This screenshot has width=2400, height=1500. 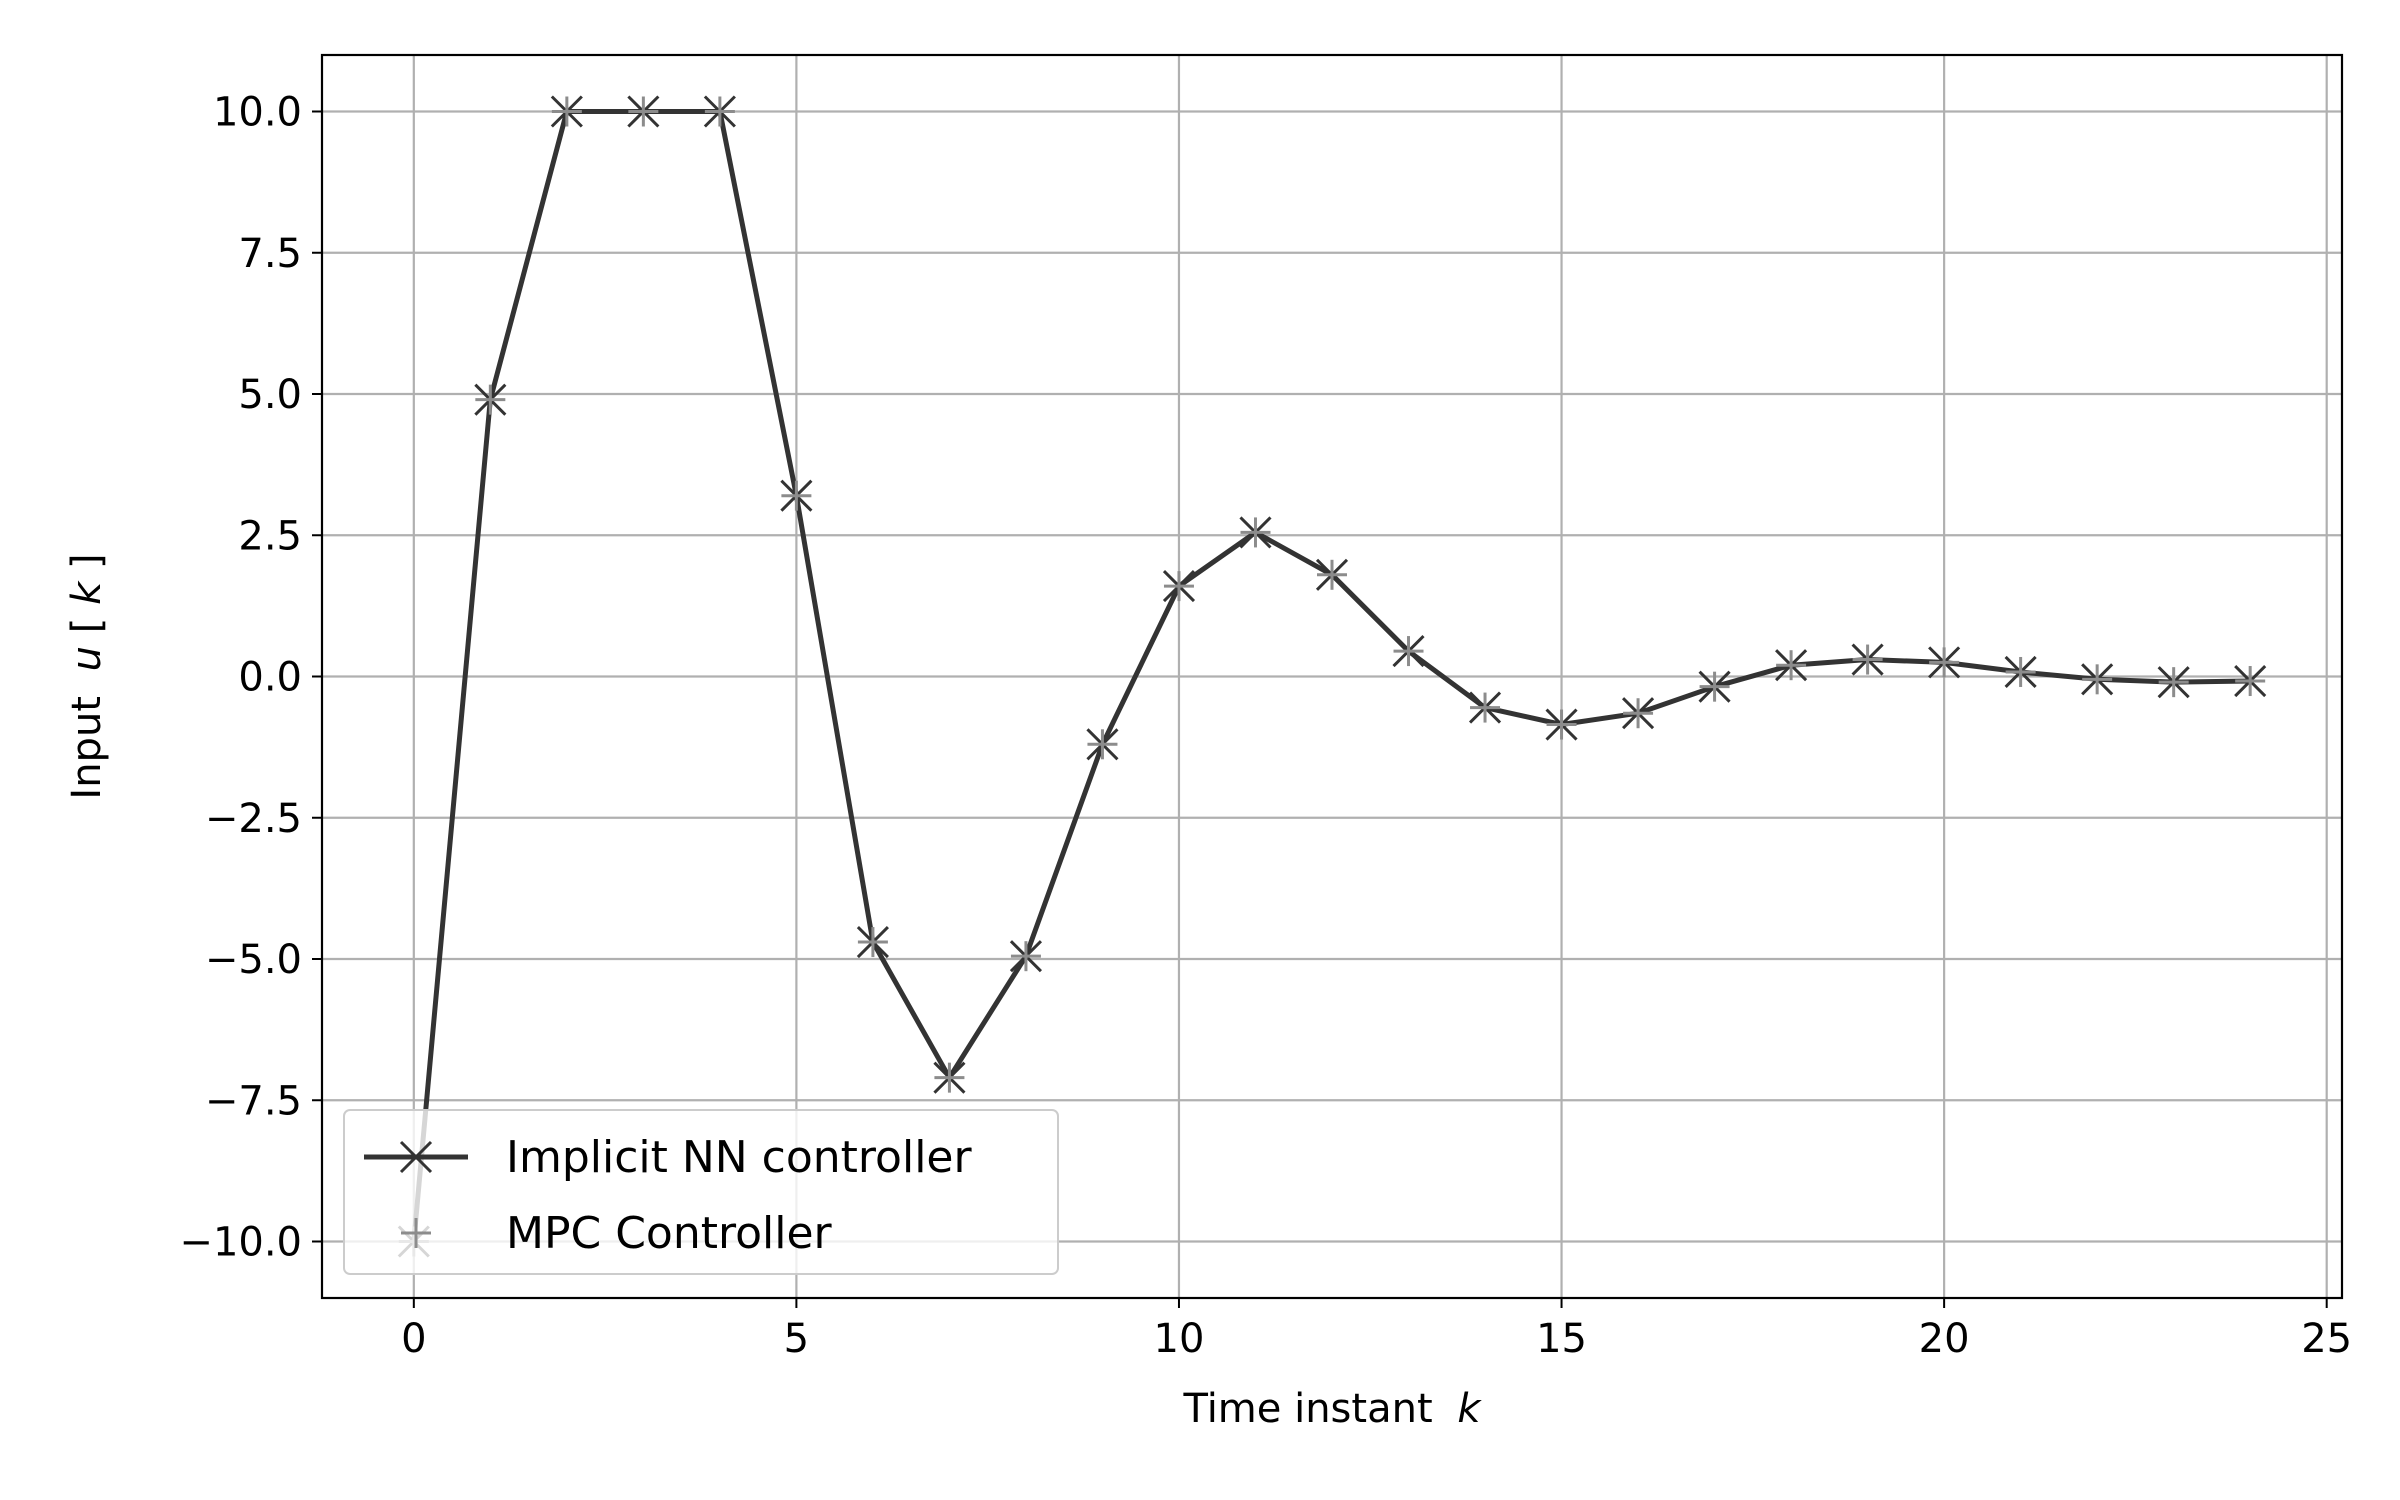 I want to click on legend: Implicit NN controller MPC Controller, so click(x=701, y=1192).